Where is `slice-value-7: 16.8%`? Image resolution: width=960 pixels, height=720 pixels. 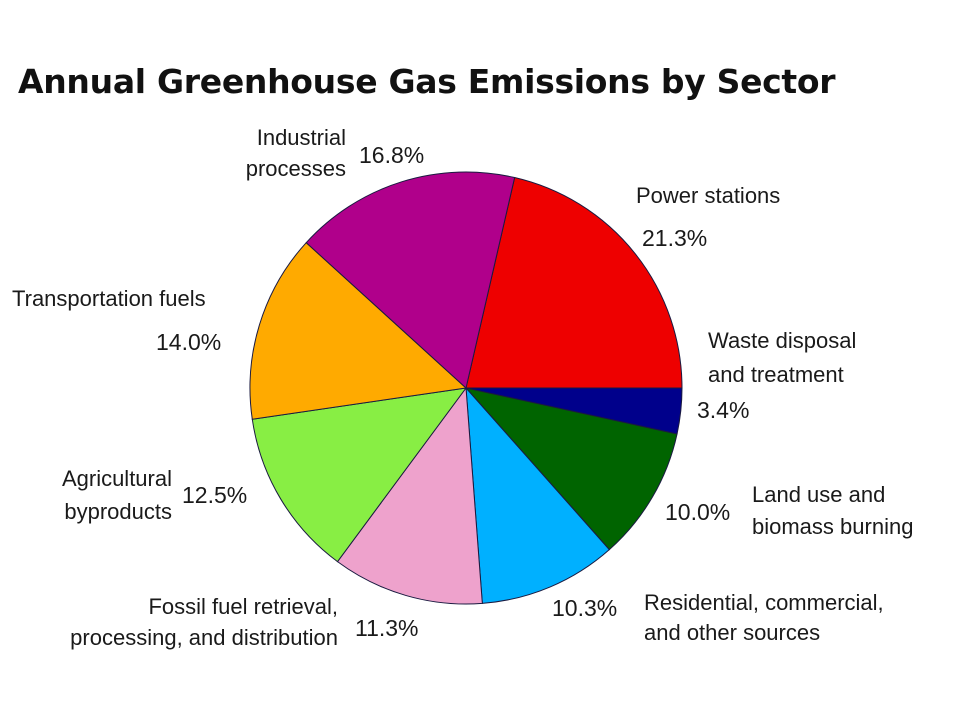
slice-value-7: 16.8% is located at coordinates (391, 155).